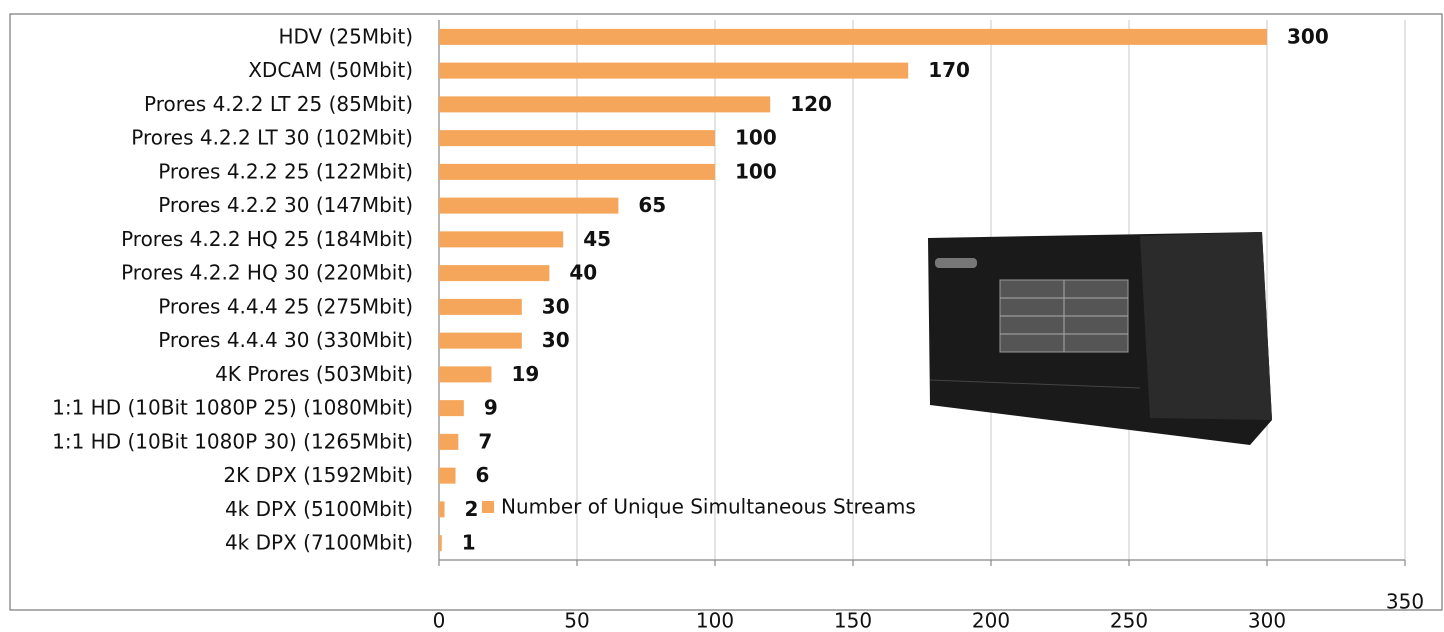 This screenshot has width=1444, height=632. What do you see at coordinates (483, 475) in the screenshot?
I see `value-label: 6` at bounding box center [483, 475].